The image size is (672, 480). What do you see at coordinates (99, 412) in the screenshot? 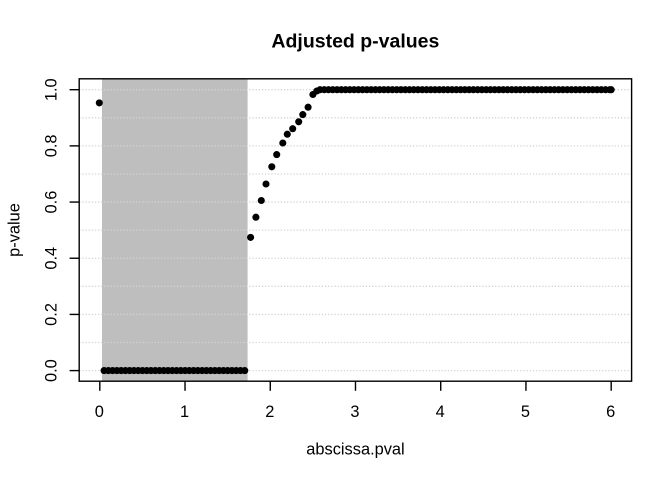
I see `svg-text: 0` at bounding box center [99, 412].